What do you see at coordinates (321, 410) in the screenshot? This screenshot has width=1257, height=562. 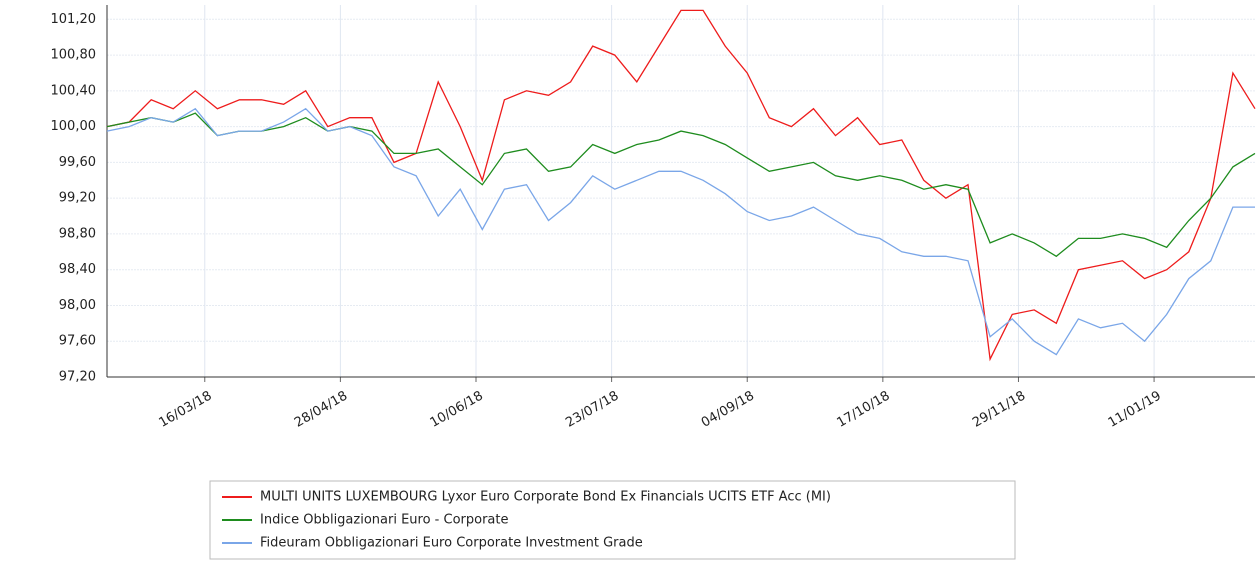 I see `x-tick-label: 28/04/18` at bounding box center [321, 410].